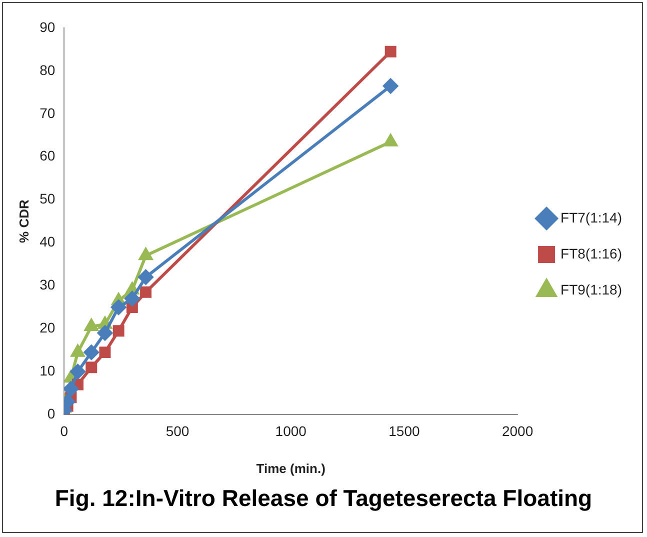 Image resolution: width=647 pixels, height=537 pixels. What do you see at coordinates (291, 430) in the screenshot?
I see `x-tick-label: 1000` at bounding box center [291, 430].